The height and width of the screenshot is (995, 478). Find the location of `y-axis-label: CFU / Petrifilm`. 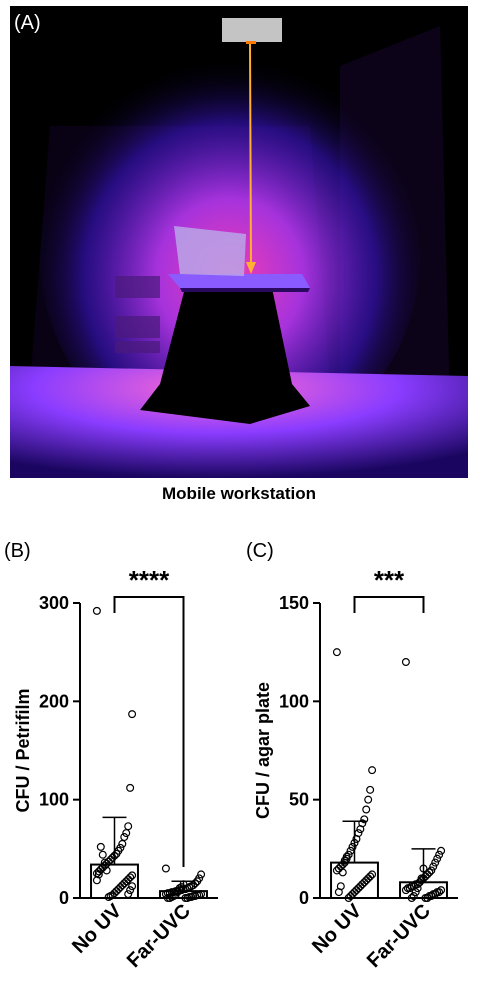

y-axis-label: CFU / Petrifilm is located at coordinates (23, 750).